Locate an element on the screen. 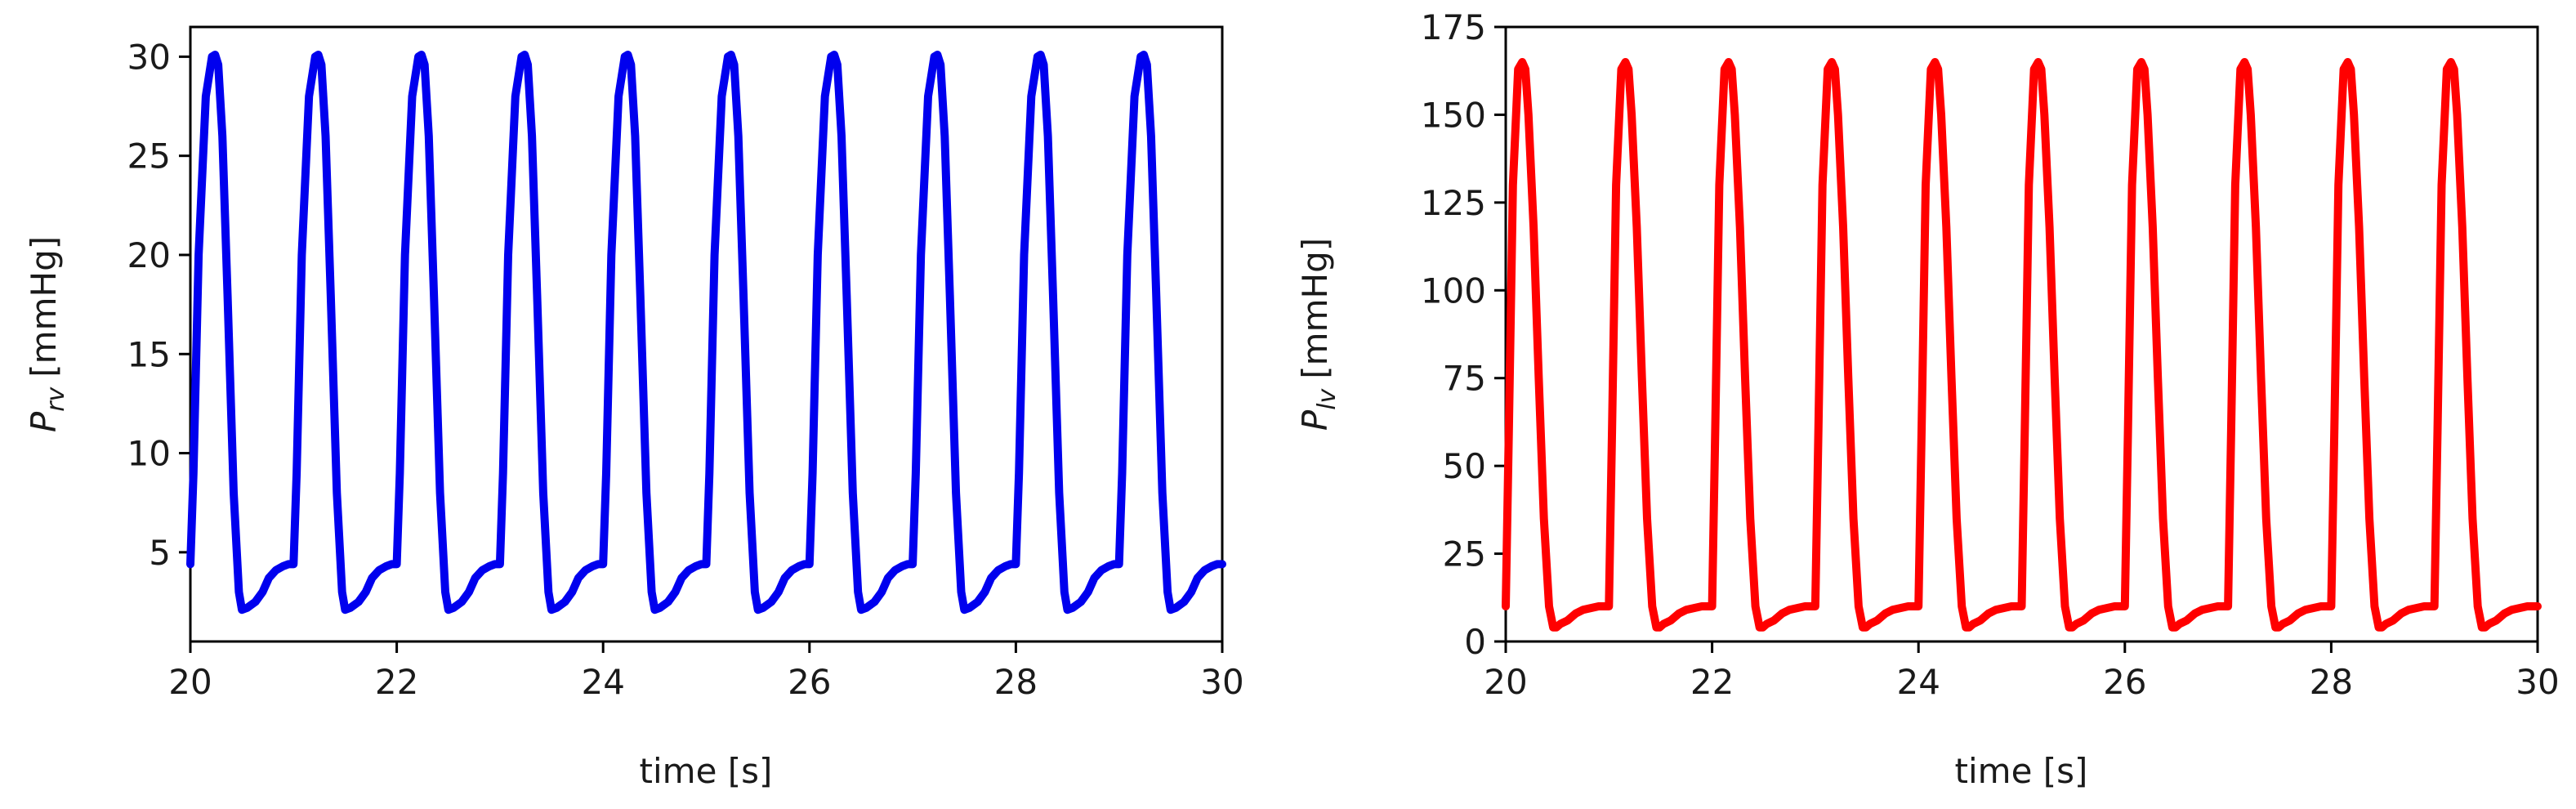  lv-y-axis-label-unit: [mmHg] is located at coordinates (1315, 309).